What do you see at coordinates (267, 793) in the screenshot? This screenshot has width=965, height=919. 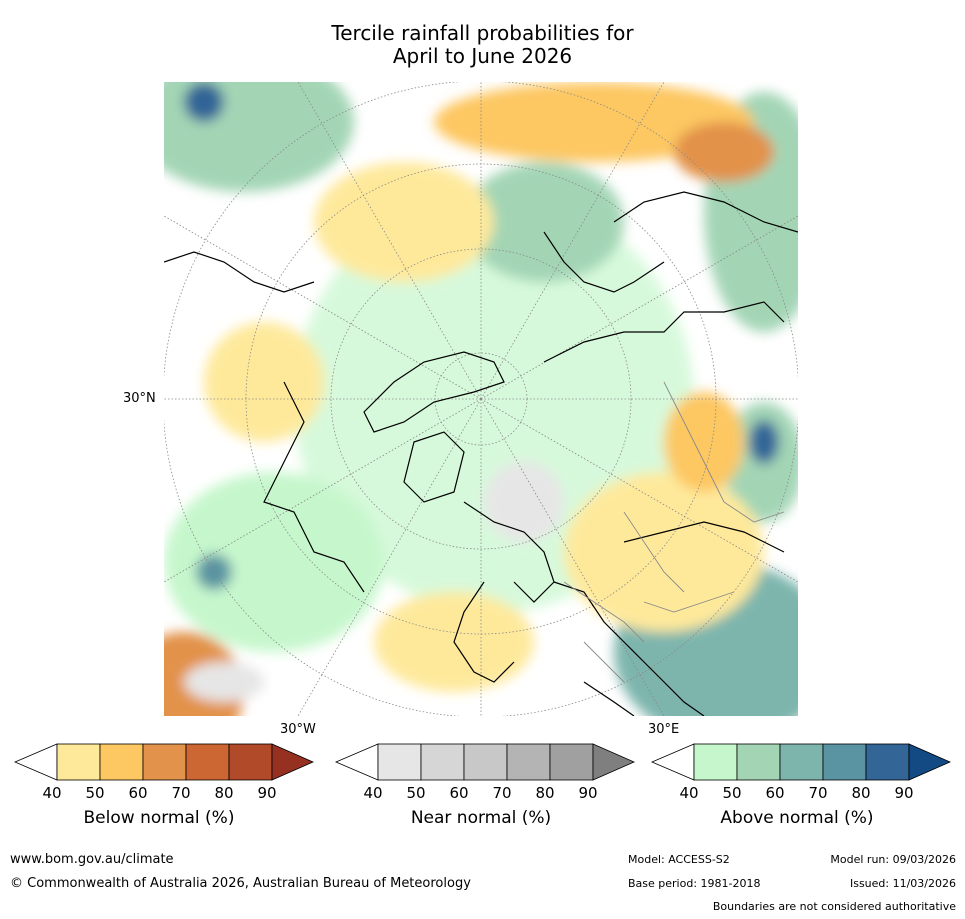 I see `below-tick-label: 90` at bounding box center [267, 793].